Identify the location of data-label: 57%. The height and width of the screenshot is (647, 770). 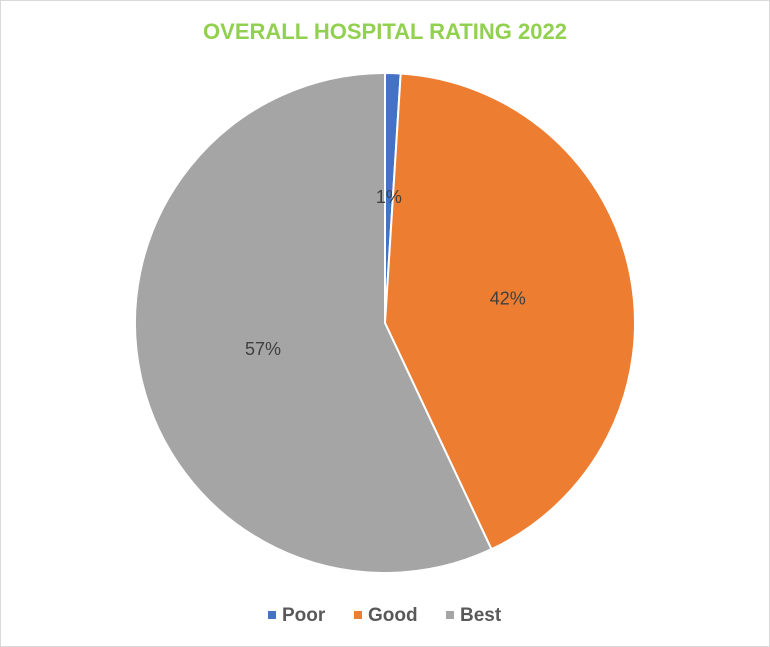
(263, 349).